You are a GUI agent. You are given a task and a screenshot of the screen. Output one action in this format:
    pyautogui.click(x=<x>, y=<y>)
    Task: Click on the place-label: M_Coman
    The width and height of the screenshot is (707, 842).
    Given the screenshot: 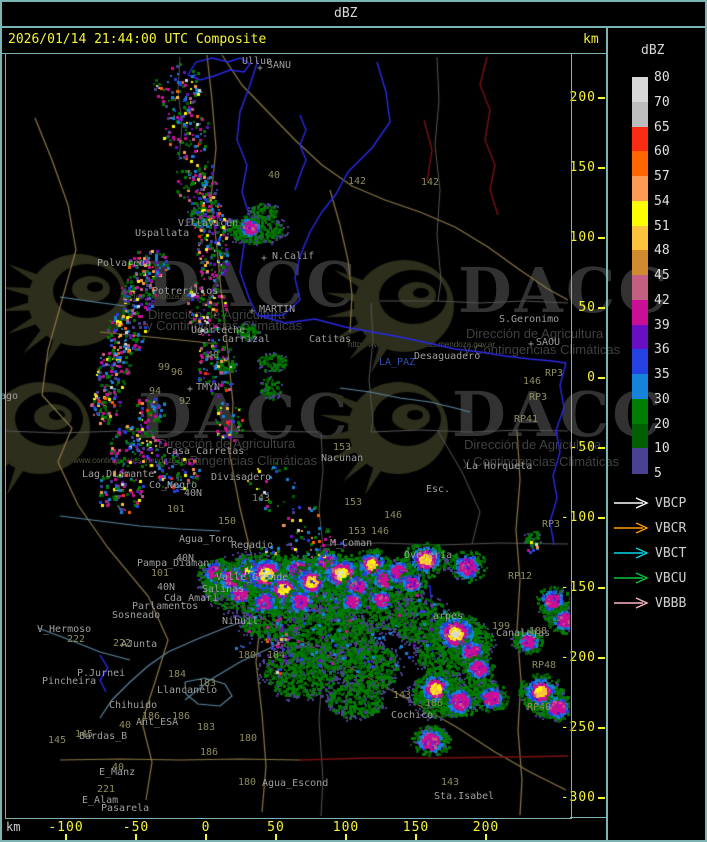 What is the action you would take?
    pyautogui.click(x=351, y=543)
    